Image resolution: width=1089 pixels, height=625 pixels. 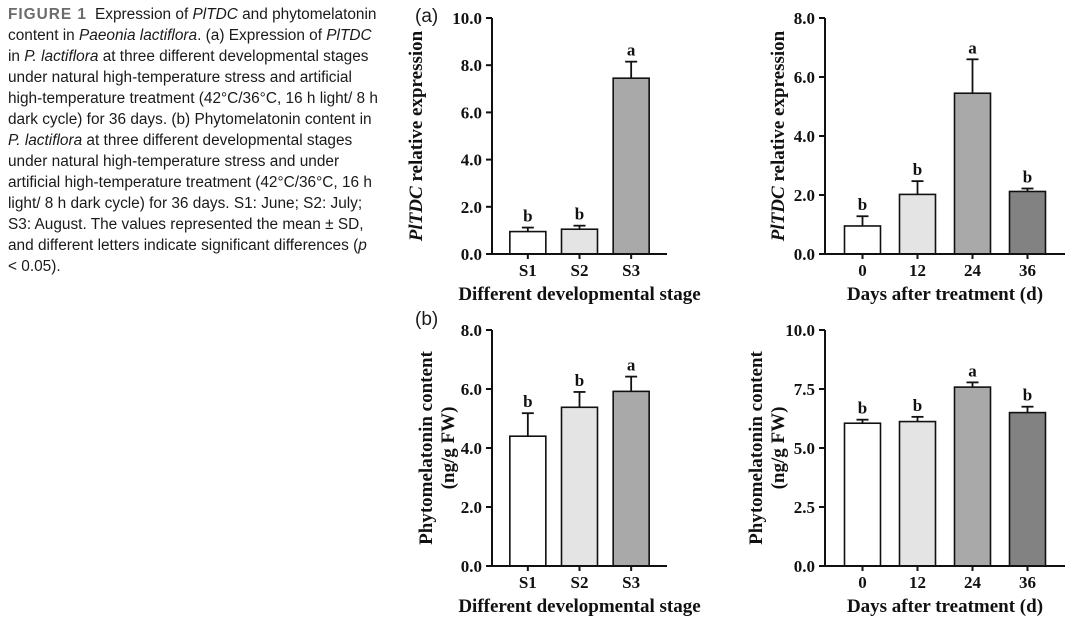 I want to click on y-tick-label: 7.5, so click(x=804, y=389).